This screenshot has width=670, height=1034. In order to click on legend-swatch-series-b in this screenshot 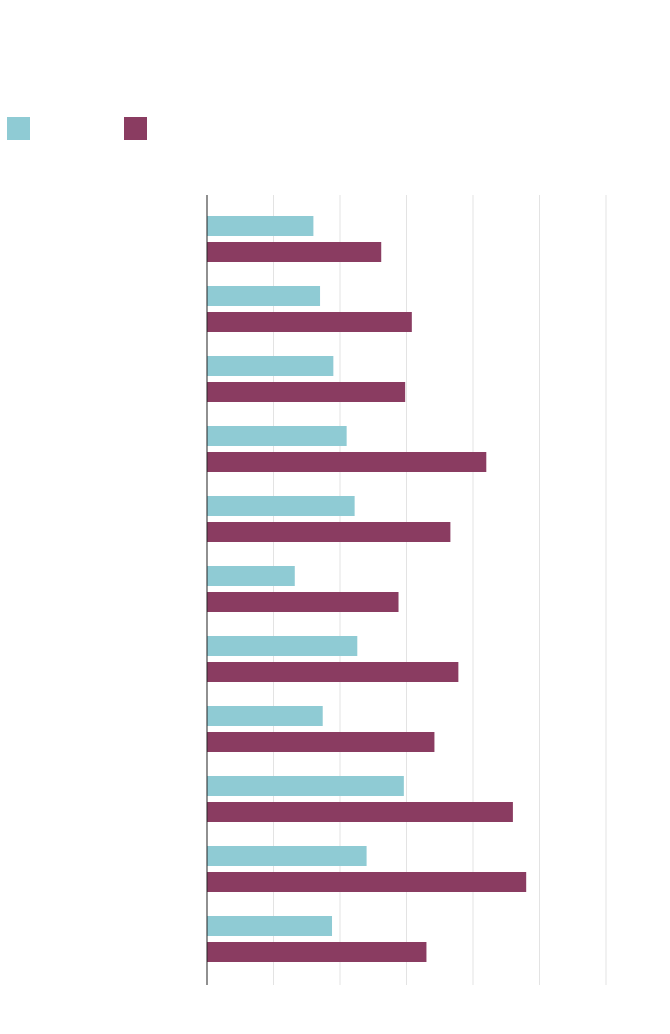, I will do `click(135, 128)`.